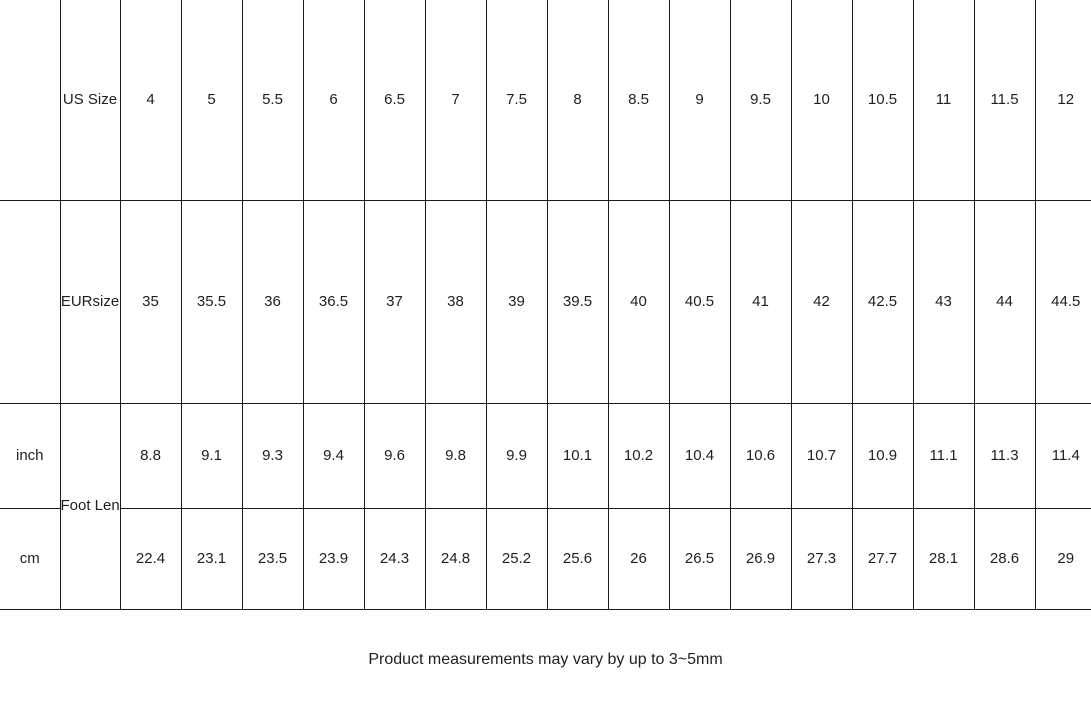  I want to click on inch-value: 10.2, so click(638, 455).